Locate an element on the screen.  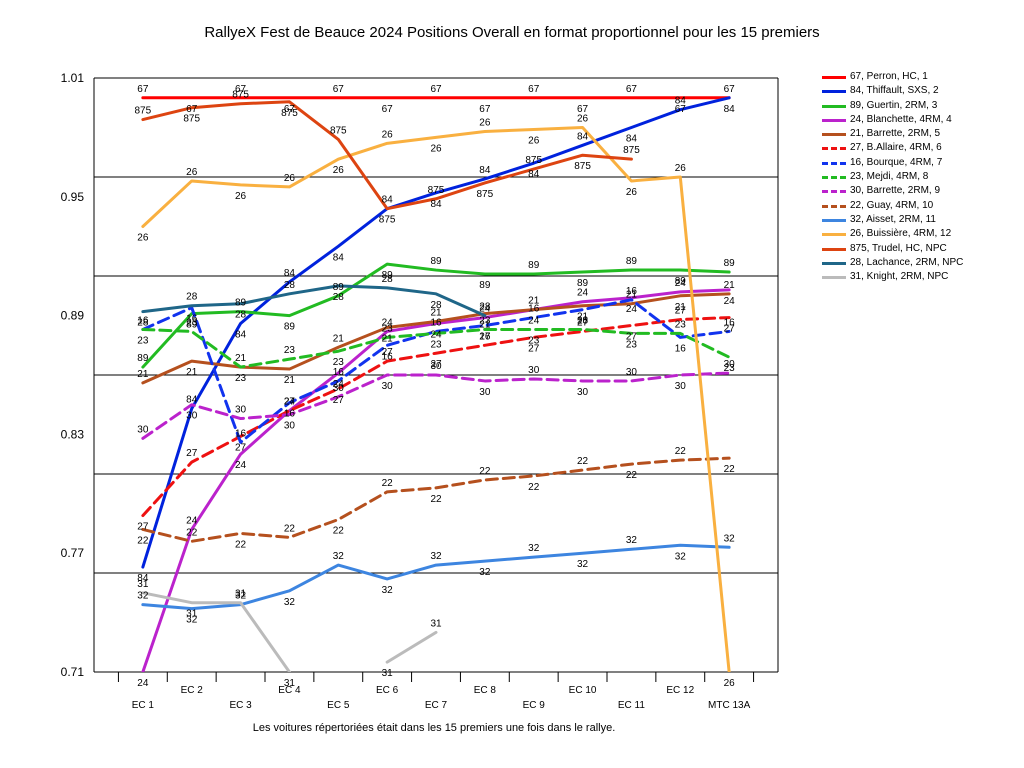
y-tick-label: 0.95 is located at coordinates (73, 197).